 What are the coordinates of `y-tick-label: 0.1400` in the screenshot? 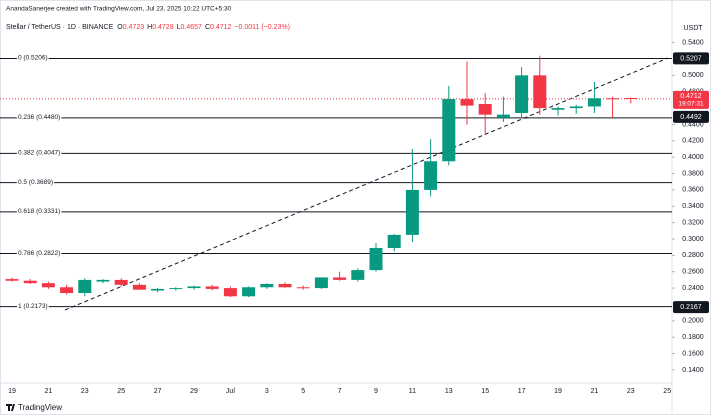 It's located at (693, 370).